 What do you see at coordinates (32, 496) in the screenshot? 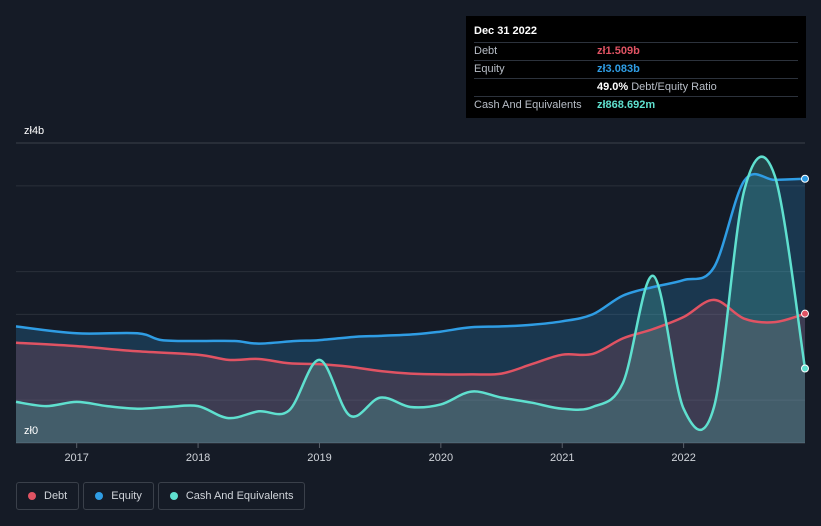
I see `debt-dot-icon` at bounding box center [32, 496].